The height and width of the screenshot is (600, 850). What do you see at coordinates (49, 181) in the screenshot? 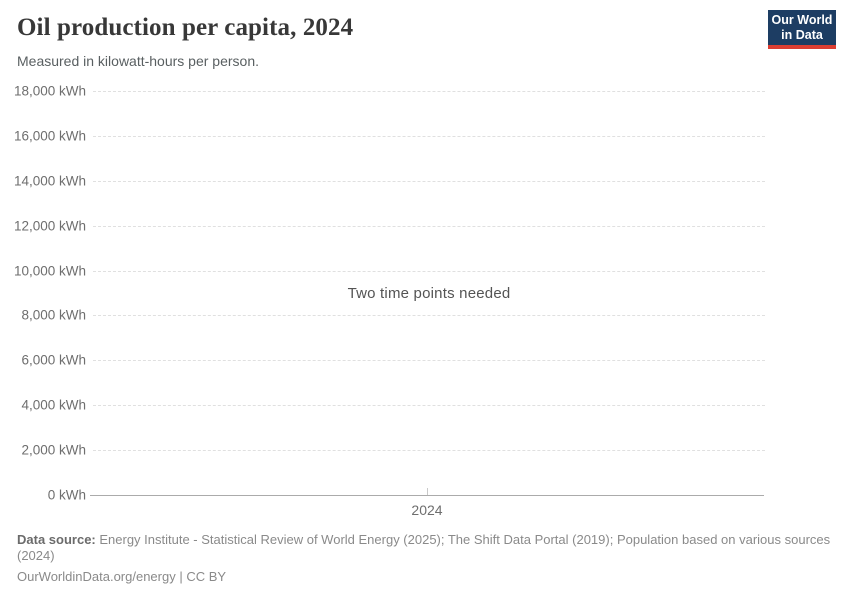
I see `y-axis-tick-label: 14,000 kWh` at bounding box center [49, 181].